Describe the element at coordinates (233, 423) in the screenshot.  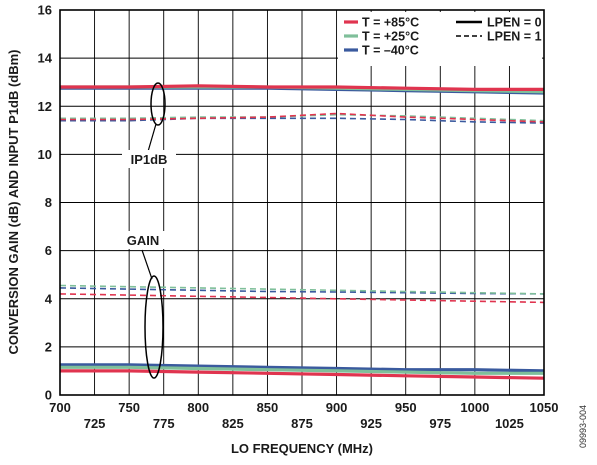
I see `x-tick-label: 825` at that location.